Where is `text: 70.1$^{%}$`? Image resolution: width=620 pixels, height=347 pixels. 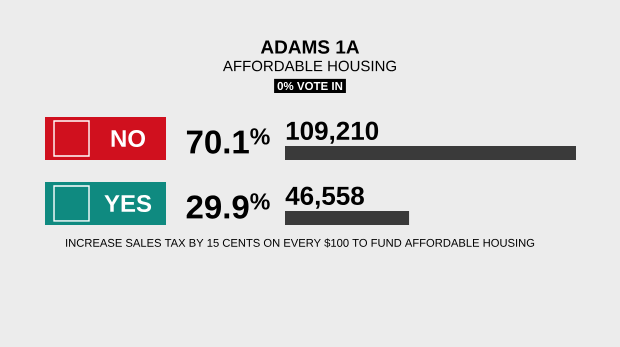
text: 70.1$^{%}$ is located at coordinates (228, 141).